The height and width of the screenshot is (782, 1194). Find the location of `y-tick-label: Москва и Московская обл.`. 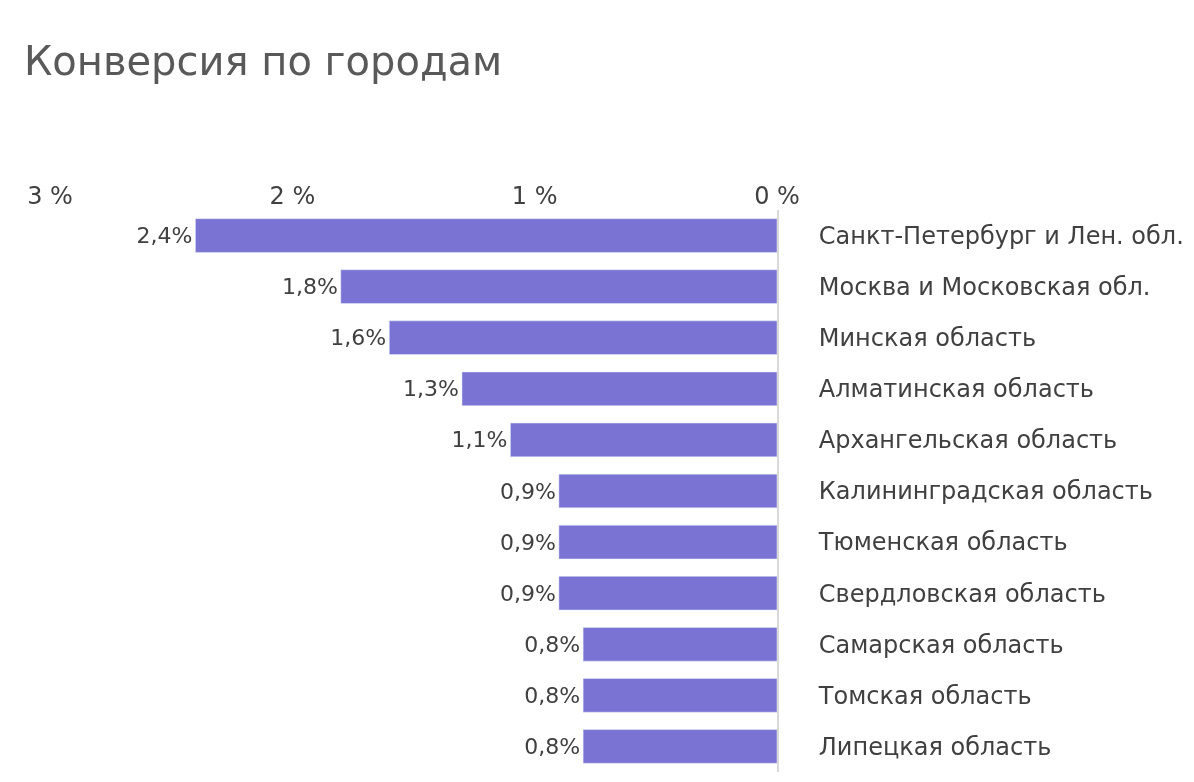

y-tick-label: Москва и Московская обл. is located at coordinates (984, 287).